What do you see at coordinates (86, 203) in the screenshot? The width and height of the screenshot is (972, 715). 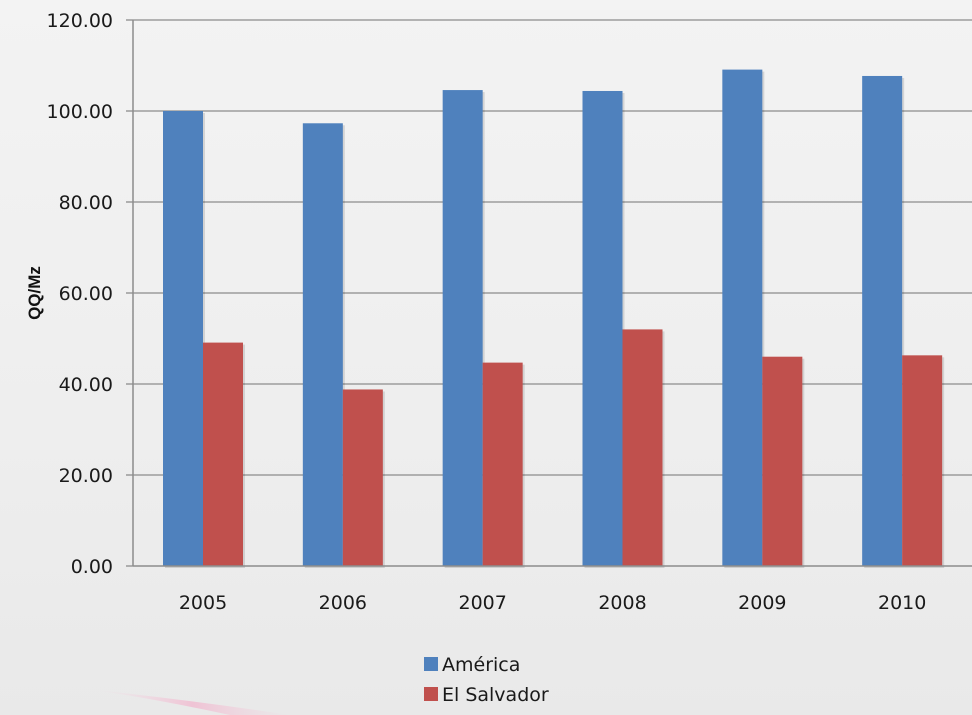 I see `y-tick-label: 80.00` at bounding box center [86, 203].